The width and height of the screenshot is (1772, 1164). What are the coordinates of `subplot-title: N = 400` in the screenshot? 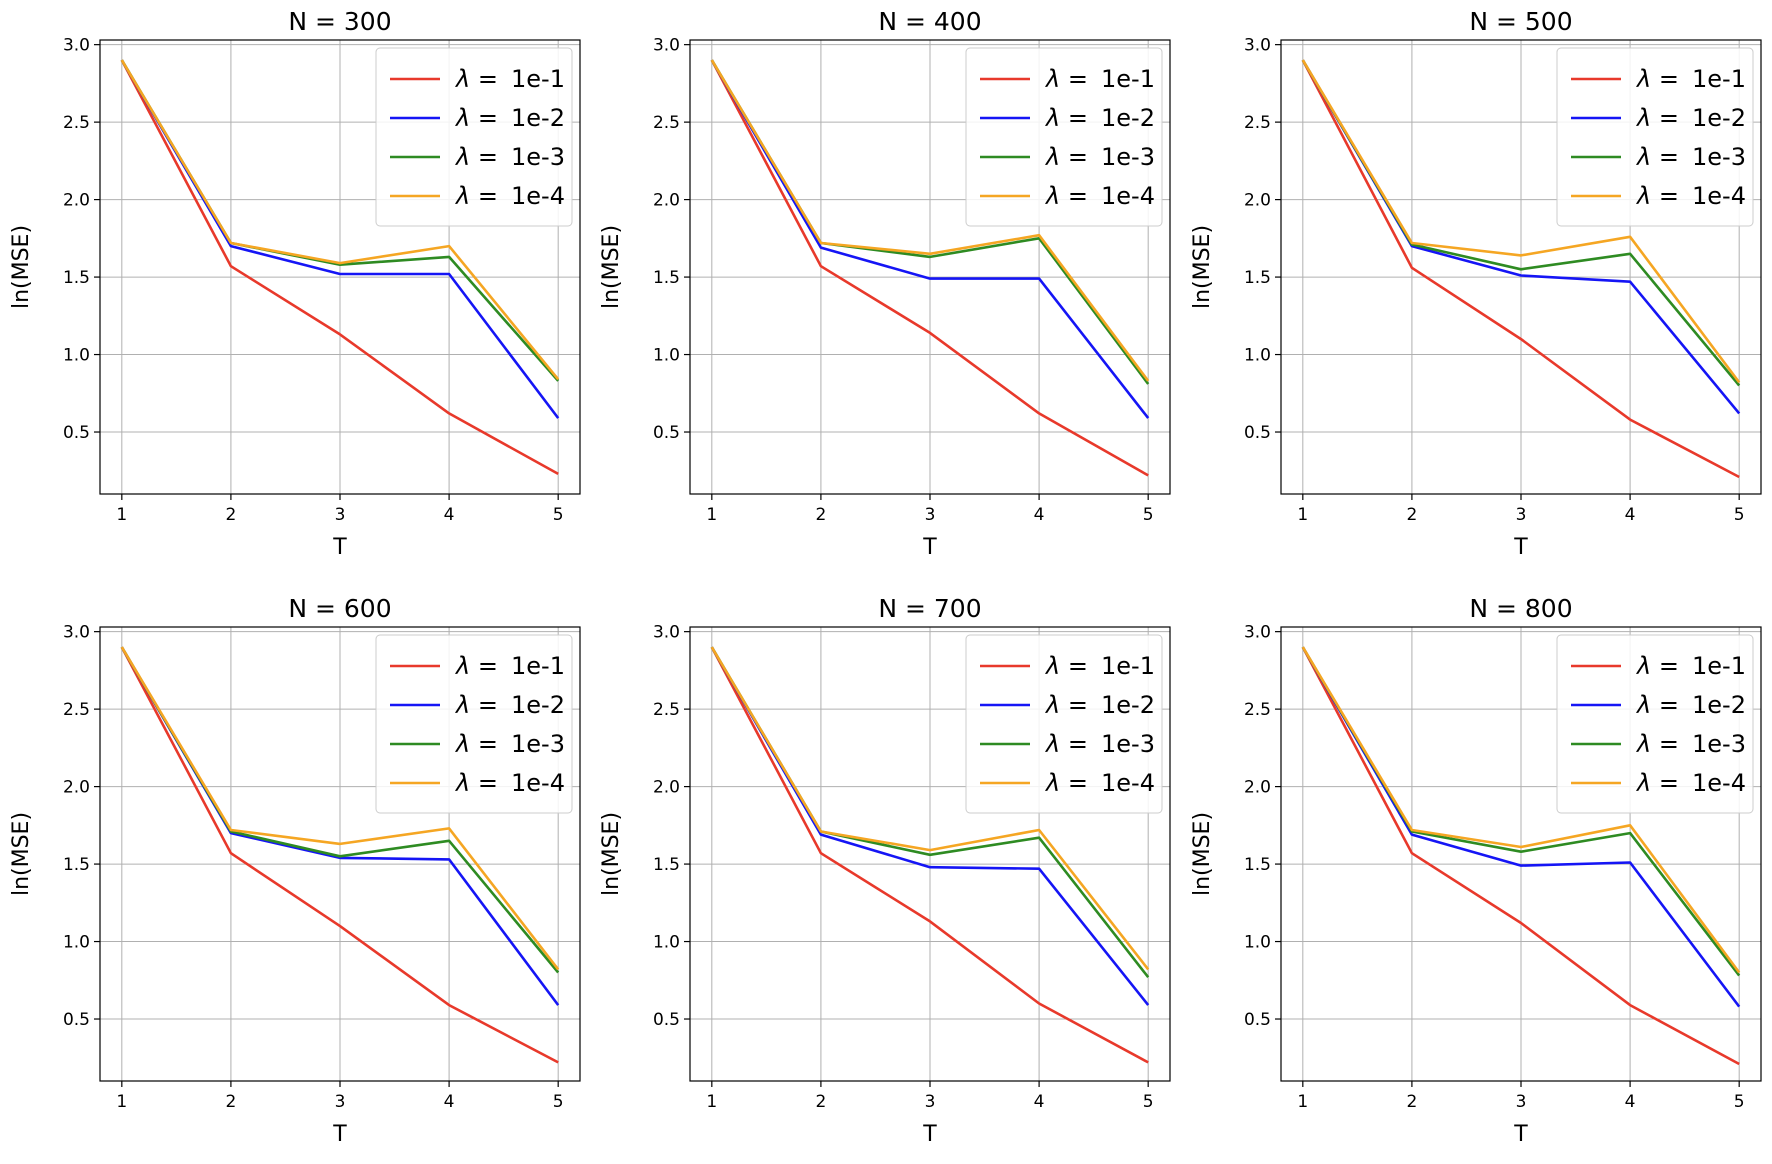 It's located at (929, 21).